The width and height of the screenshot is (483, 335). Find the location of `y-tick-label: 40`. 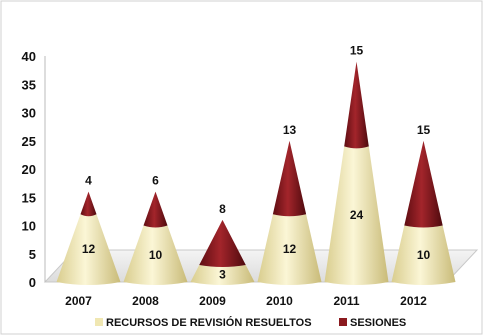

y-tick-label: 40 is located at coordinates (29, 56).